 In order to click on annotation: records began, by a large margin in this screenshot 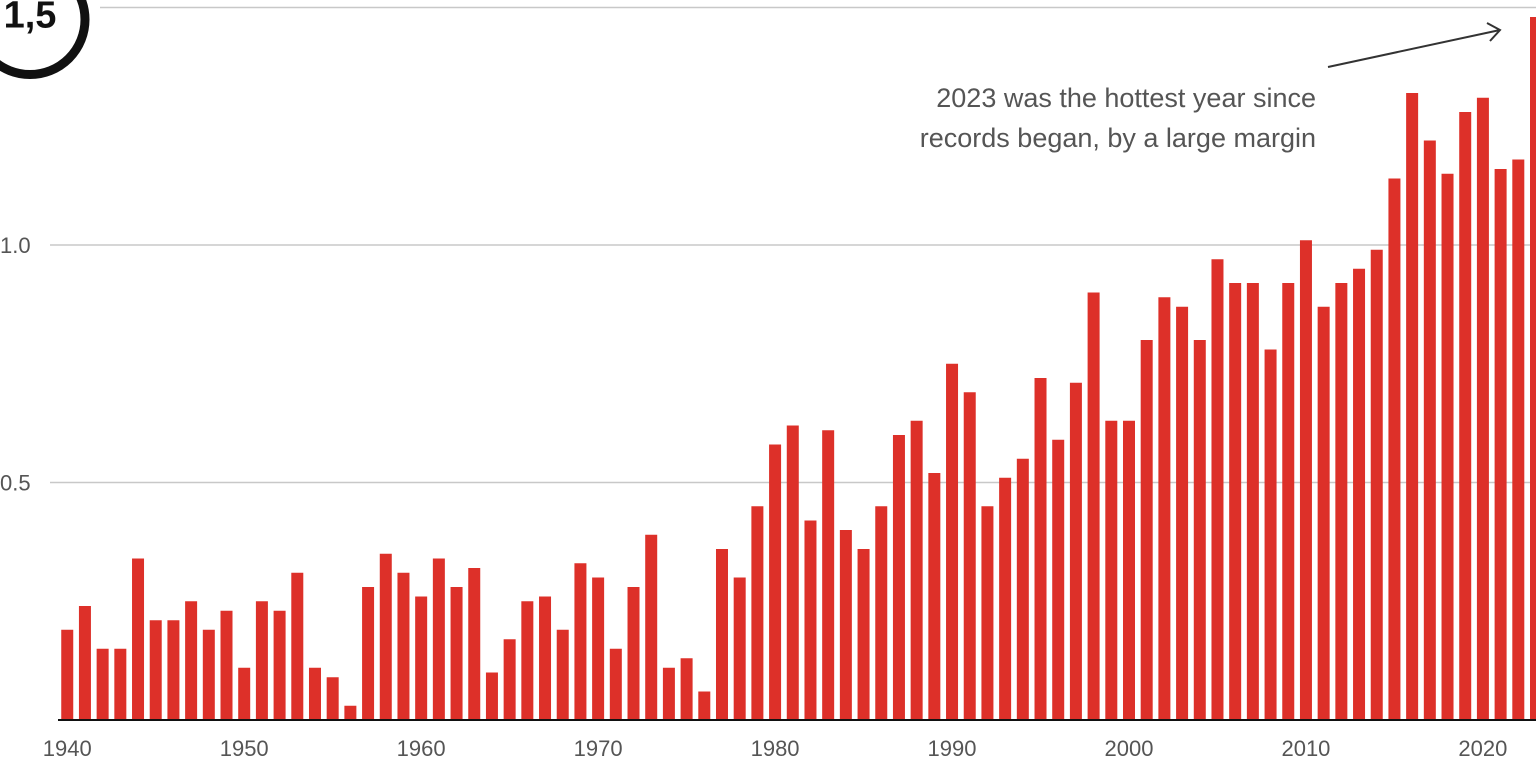, I will do `click(1118, 138)`.